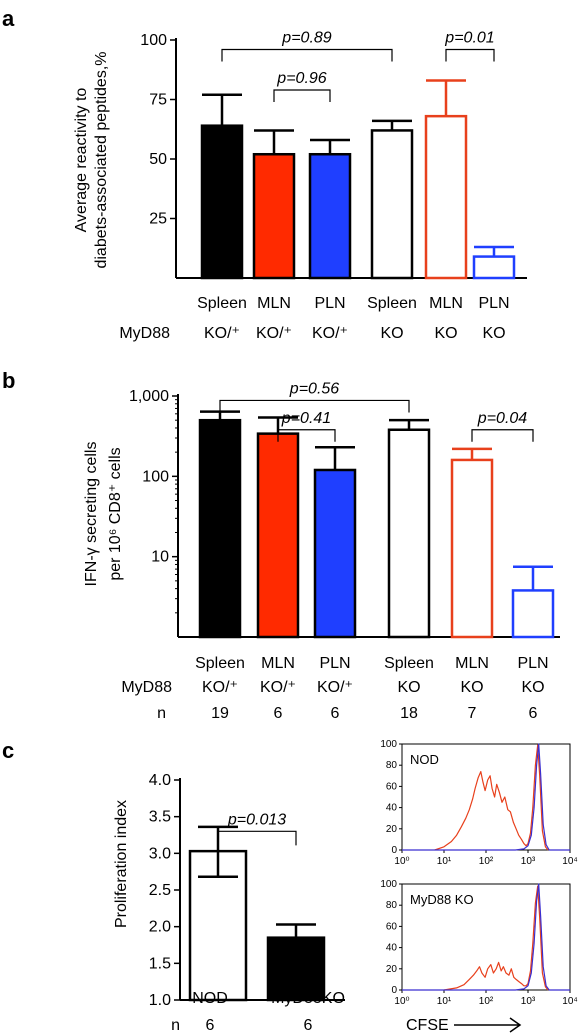  I want to click on histogram-nod-ytick-label: 20, so click(392, 829).